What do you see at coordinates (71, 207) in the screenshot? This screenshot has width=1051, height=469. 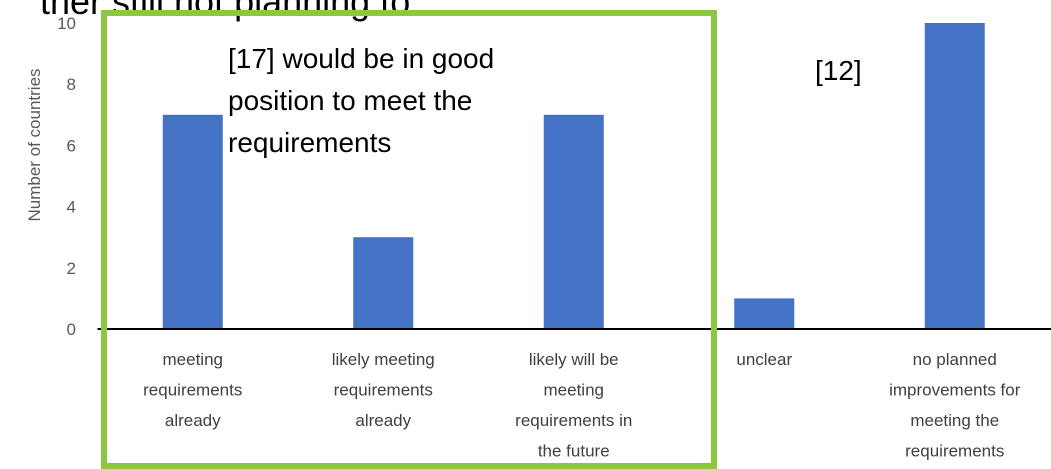 I see `y-tick-label: 4` at bounding box center [71, 207].